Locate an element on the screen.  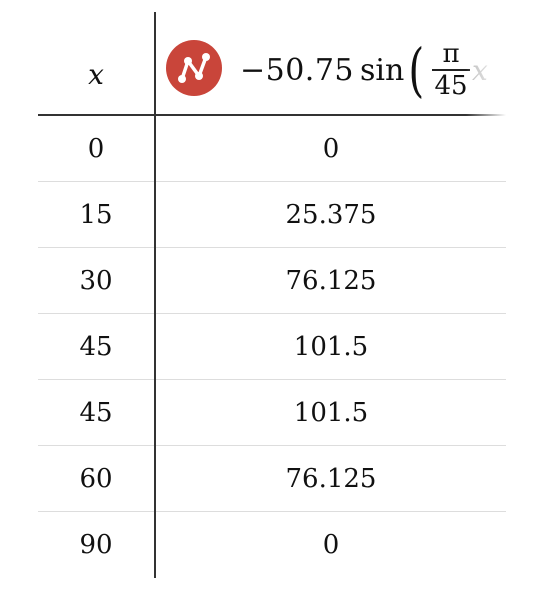
fraction-numerator: π is located at coordinates (451, 54).